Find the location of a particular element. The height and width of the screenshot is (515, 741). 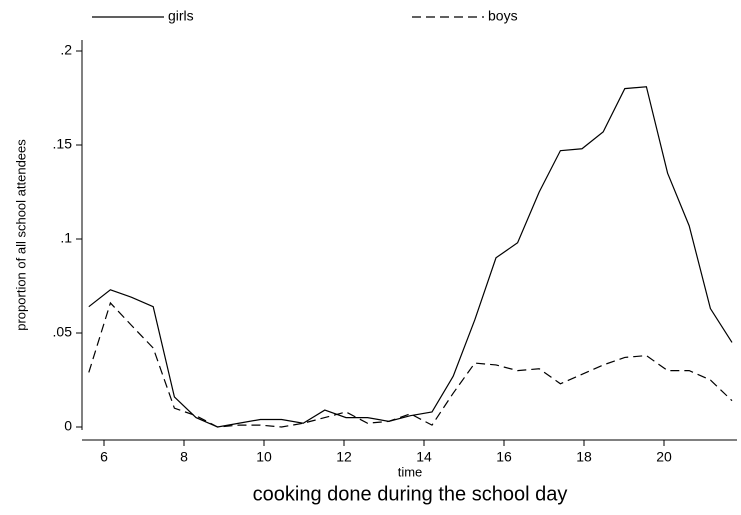

x-tick-label: 14 is located at coordinates (424, 457).